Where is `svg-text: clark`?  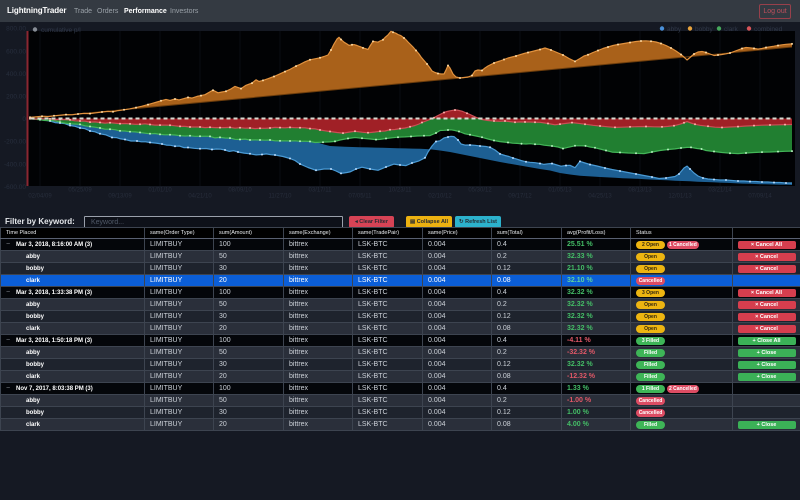
svg-text: clark is located at coordinates (731, 29).